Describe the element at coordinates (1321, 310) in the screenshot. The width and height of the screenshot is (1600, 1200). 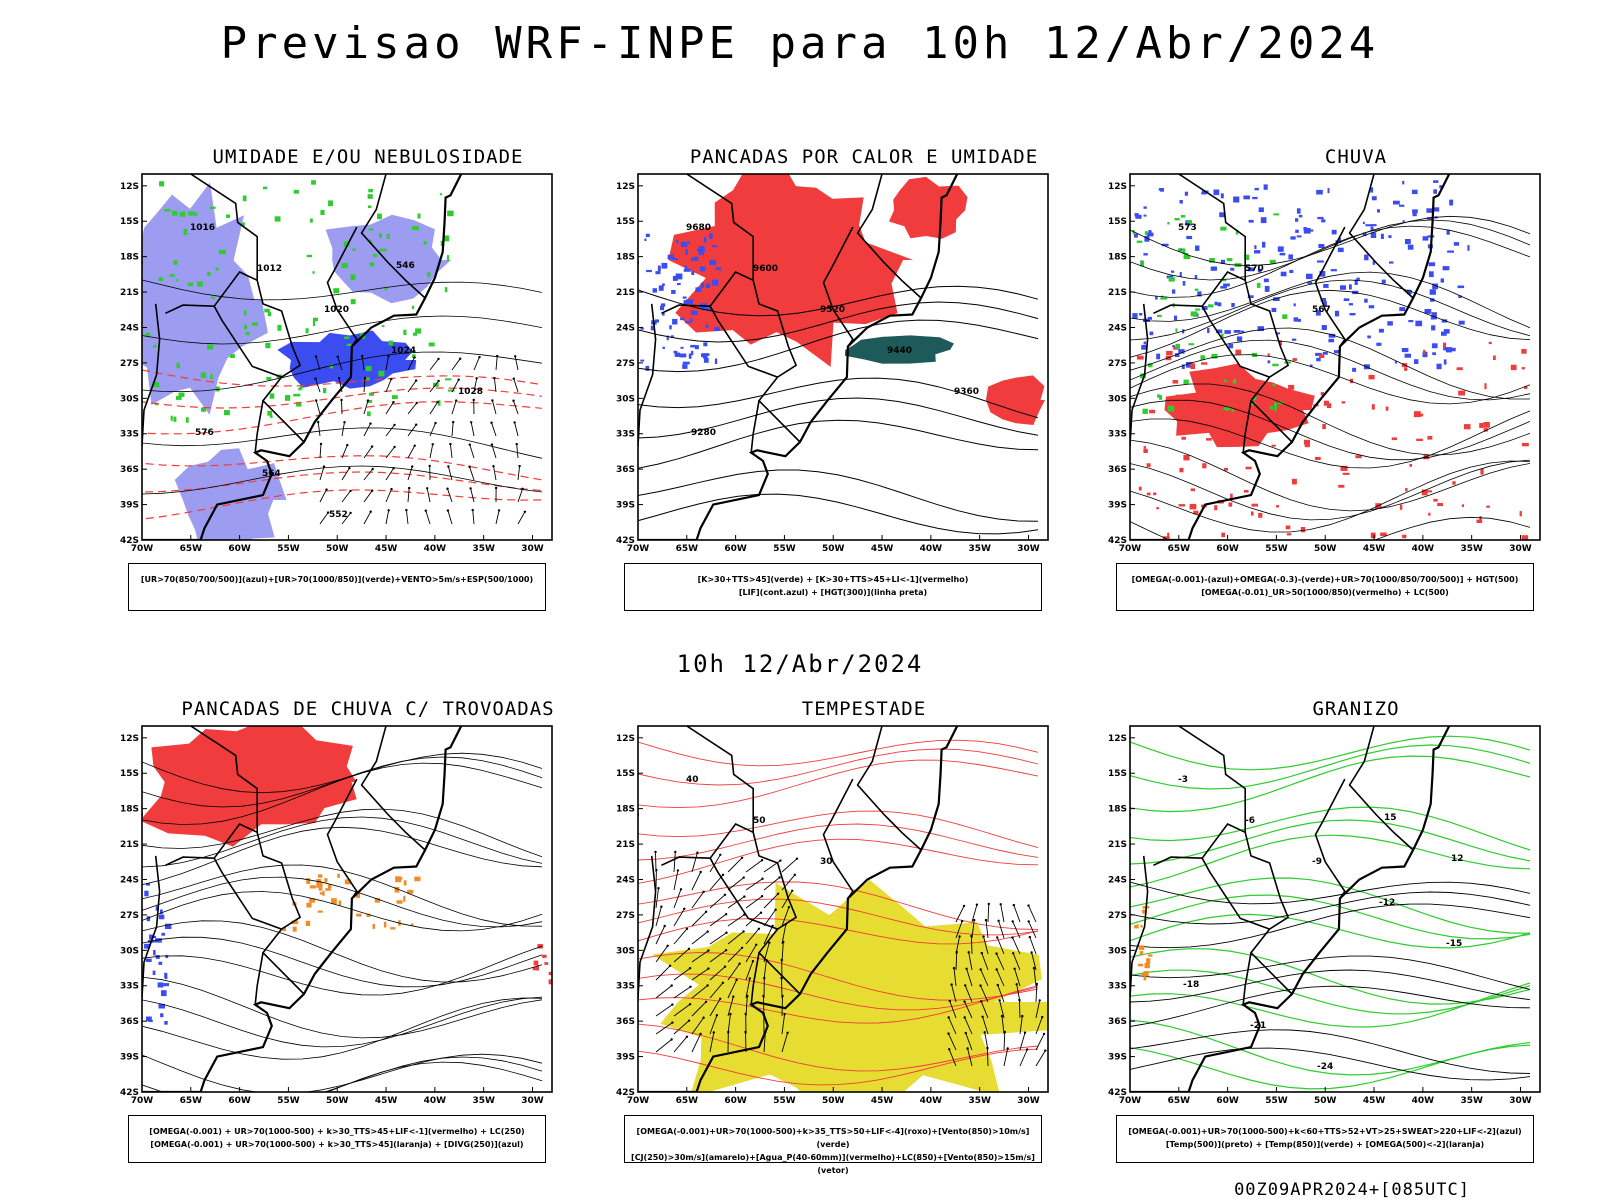
I see `contour-label: 567` at that location.